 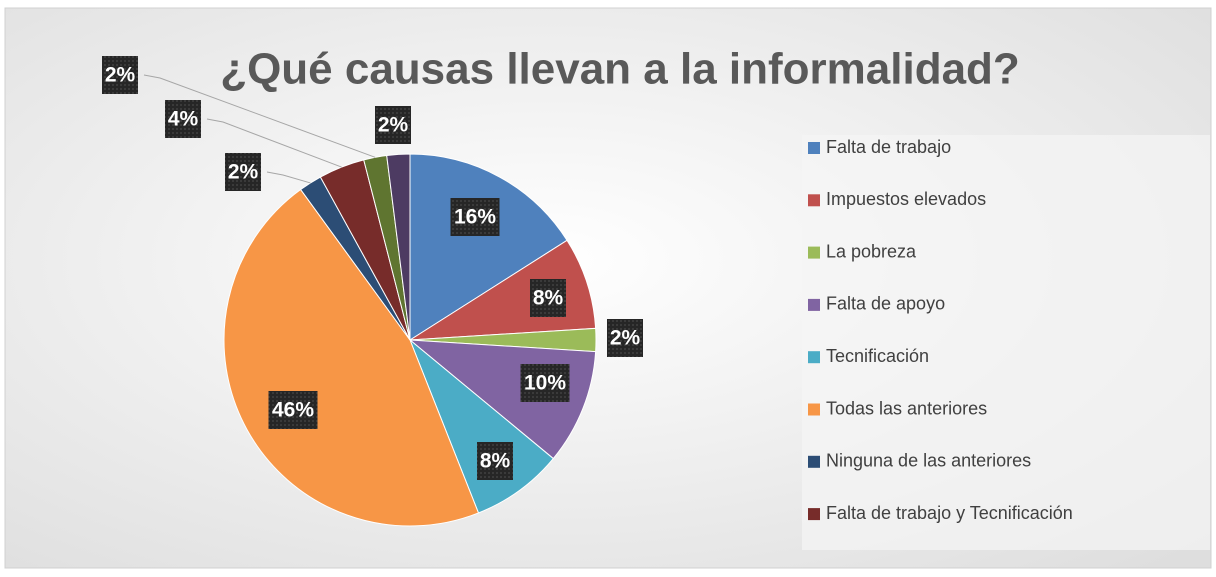 I want to click on chart-title: ¿Qué causas llevan a la informalidad?, so click(x=620, y=69).